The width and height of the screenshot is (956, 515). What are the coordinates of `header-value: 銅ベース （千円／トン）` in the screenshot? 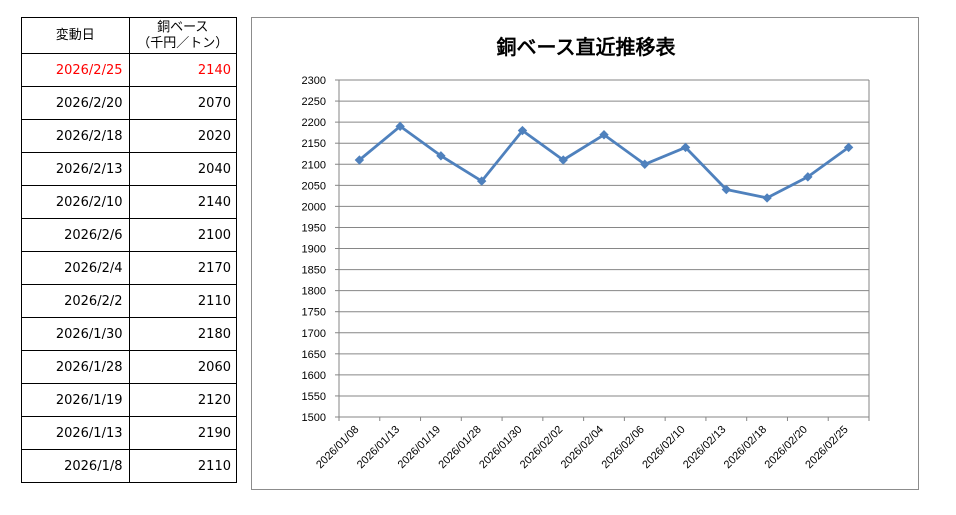 It's located at (182, 35).